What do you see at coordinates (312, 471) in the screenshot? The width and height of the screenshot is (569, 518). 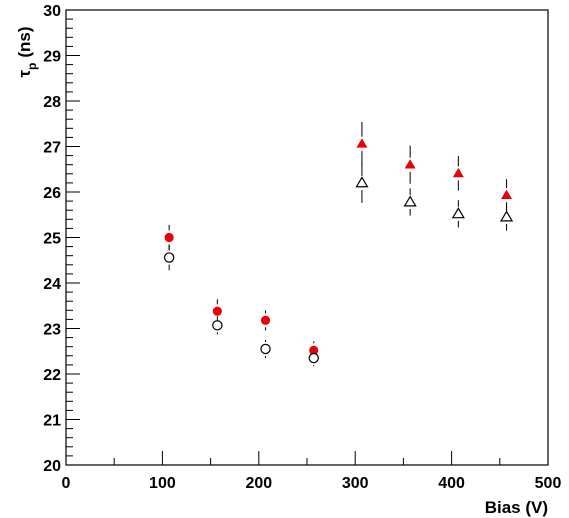 I see `x-axis: 0 100 200 300 400 500` at bounding box center [312, 471].